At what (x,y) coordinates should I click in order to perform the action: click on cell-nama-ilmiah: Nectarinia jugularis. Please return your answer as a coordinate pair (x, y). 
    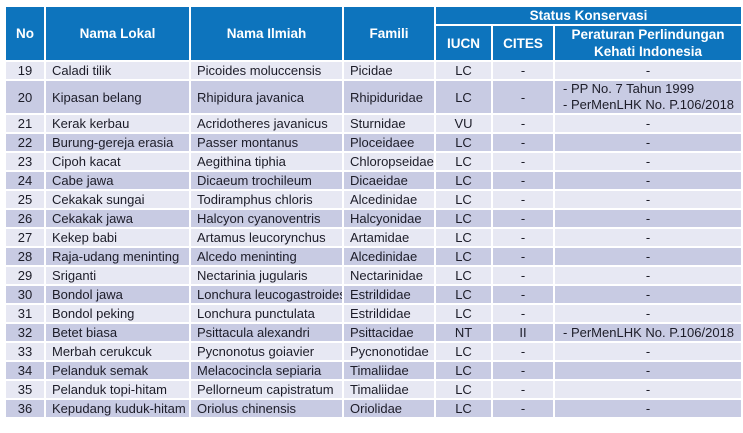
    Looking at the image, I should click on (266, 275).